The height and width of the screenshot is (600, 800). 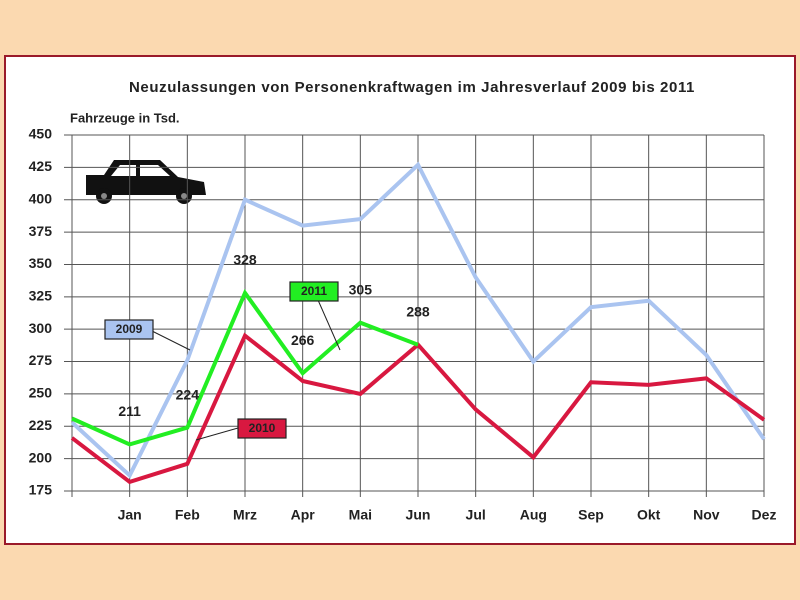 I want to click on y-axis-label: Fahrzeuge in Tsd., so click(x=125, y=117).